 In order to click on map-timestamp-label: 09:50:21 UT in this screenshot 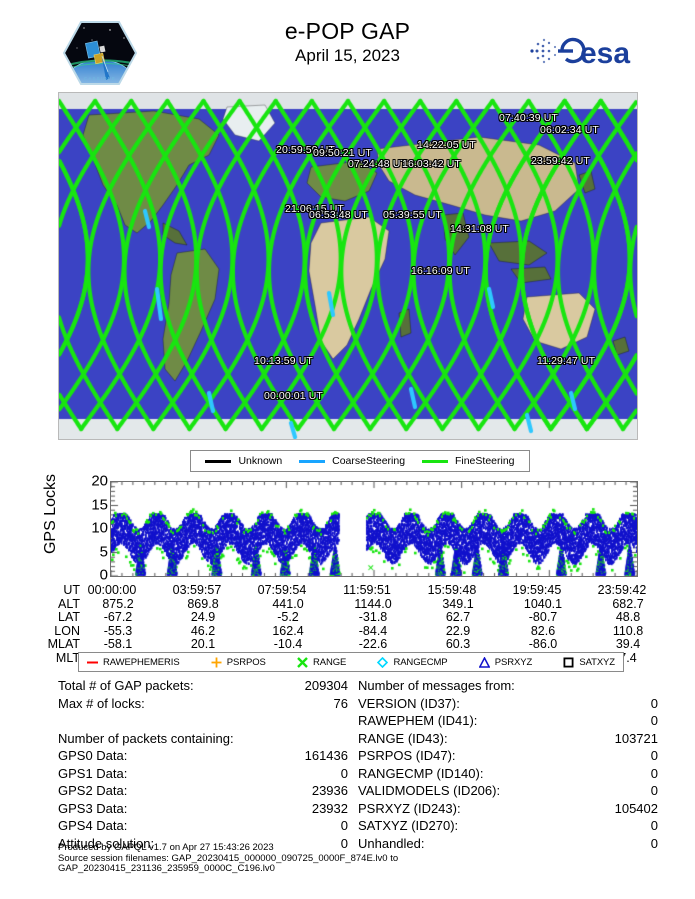, I will do `click(342, 153)`.